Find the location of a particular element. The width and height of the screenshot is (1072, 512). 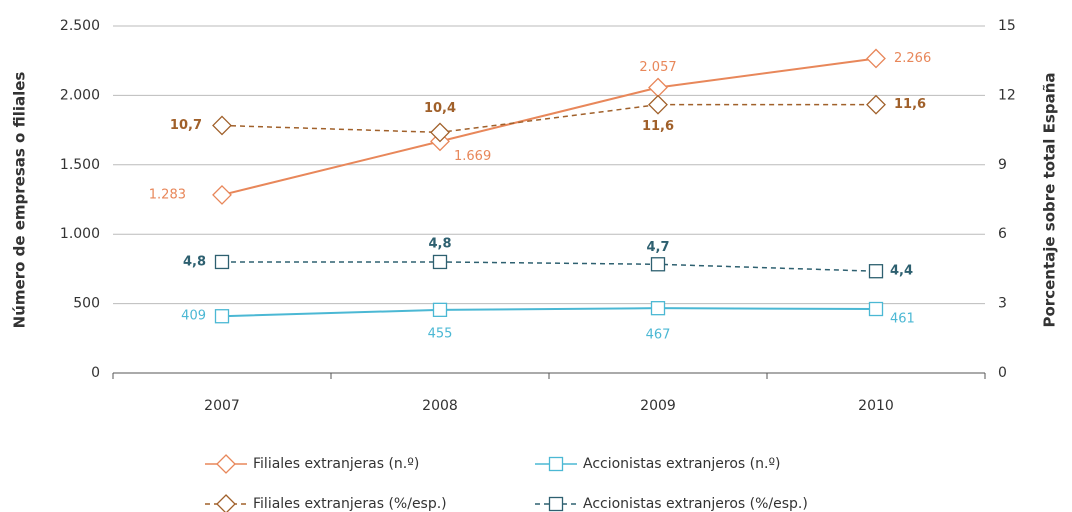

legend-label: Accionistas extranjeros (n.º) is located at coordinates (682, 464).